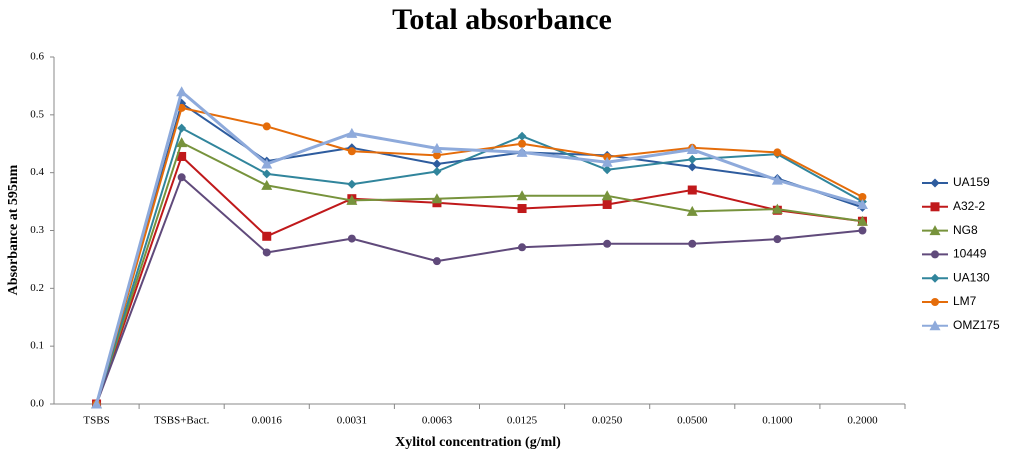  What do you see at coordinates (970, 254) in the screenshot?
I see `legend-label: 10449` at bounding box center [970, 254].